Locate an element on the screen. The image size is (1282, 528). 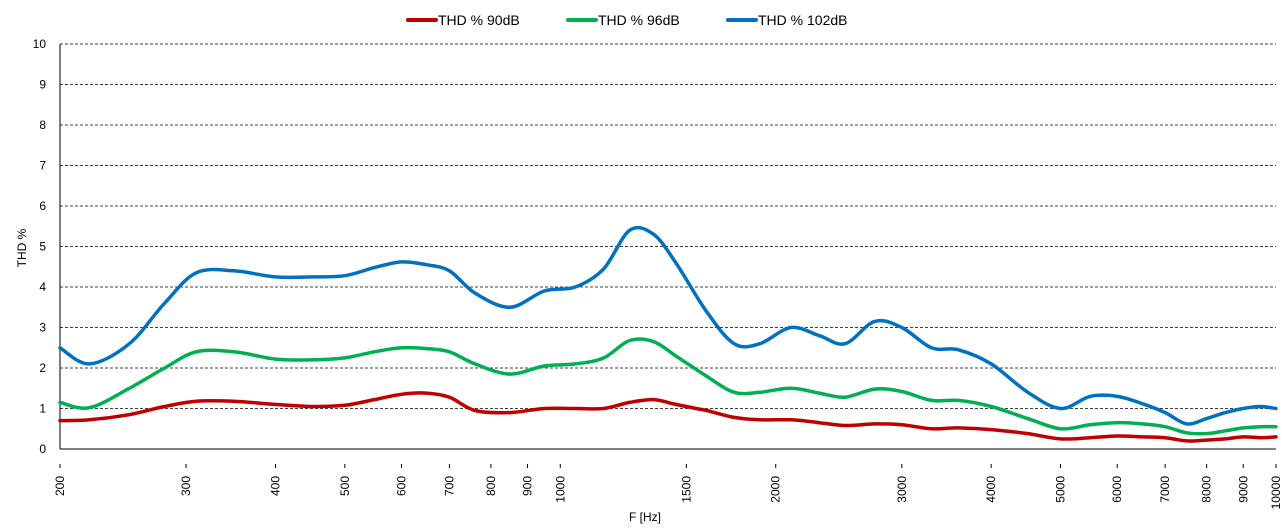
x-tick-label: 400 is located at coordinates (275, 486).